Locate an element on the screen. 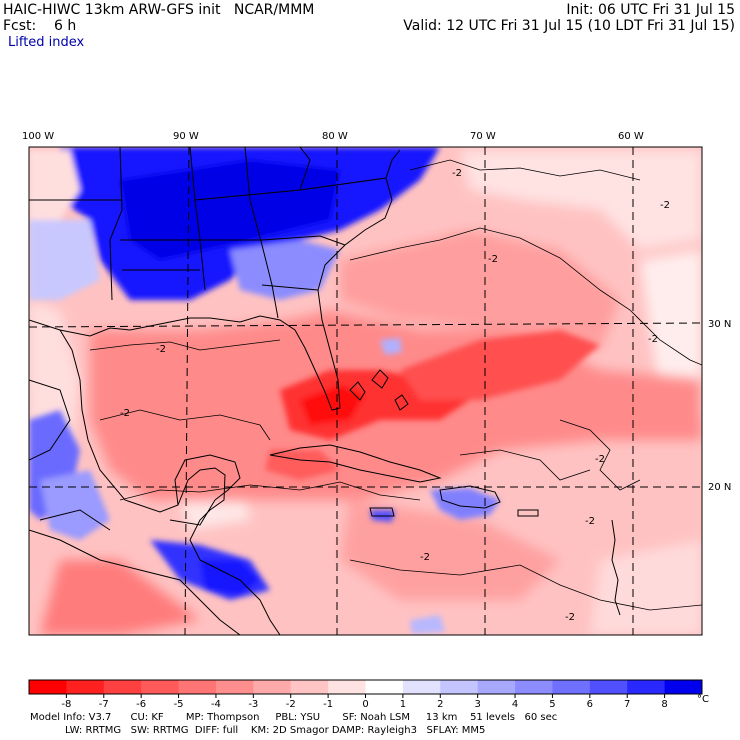 The image size is (740, 740). colorbar-tick-label: 0 is located at coordinates (365, 704).